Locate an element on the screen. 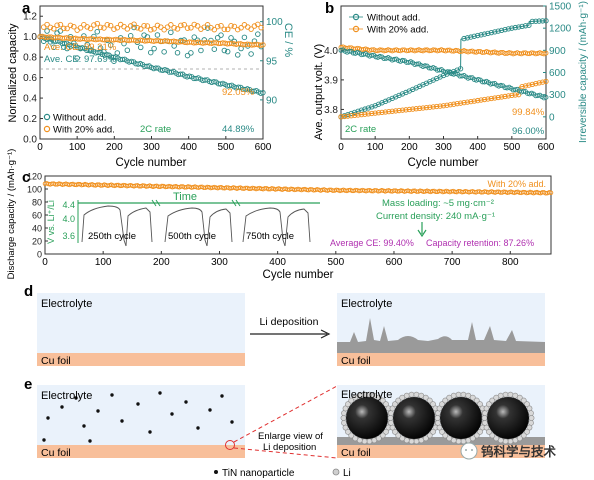 Image resolution: width=594 pixels, height=480 pixels. x-tick-label: 0 is located at coordinates (45, 262).